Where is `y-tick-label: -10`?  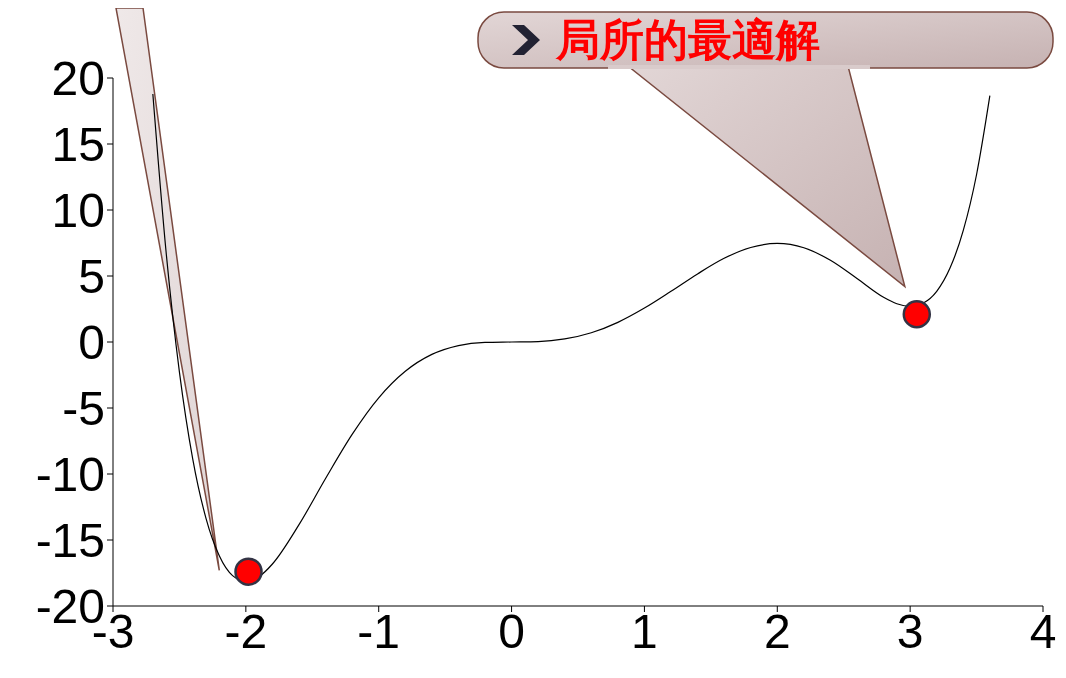
y-tick-label: -10 is located at coordinates (70, 475).